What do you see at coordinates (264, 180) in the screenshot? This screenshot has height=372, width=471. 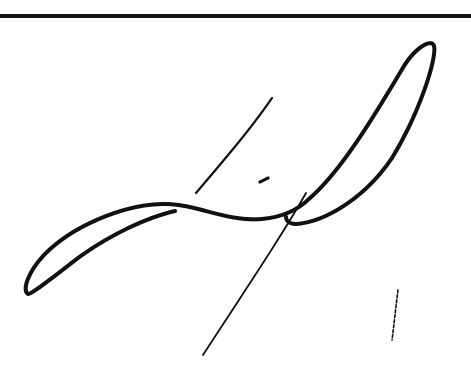 I see `signature-stroke-dot` at bounding box center [264, 180].